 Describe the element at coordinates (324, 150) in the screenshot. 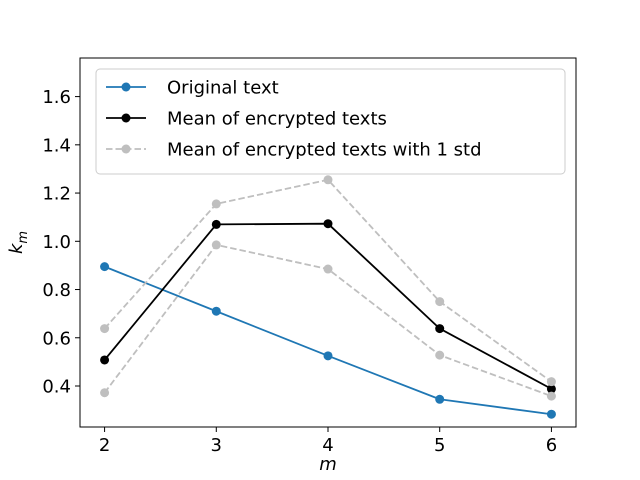

I see `legend-label: Mean of encrypted texts with 1 std` at that location.